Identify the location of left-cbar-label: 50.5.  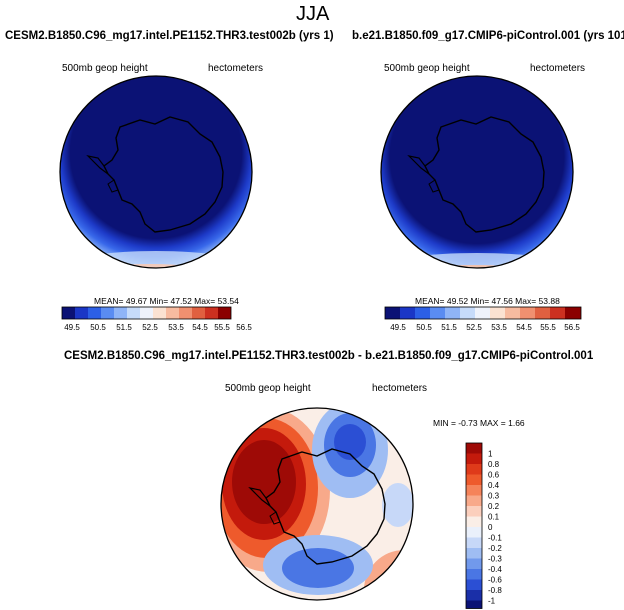
(98, 327).